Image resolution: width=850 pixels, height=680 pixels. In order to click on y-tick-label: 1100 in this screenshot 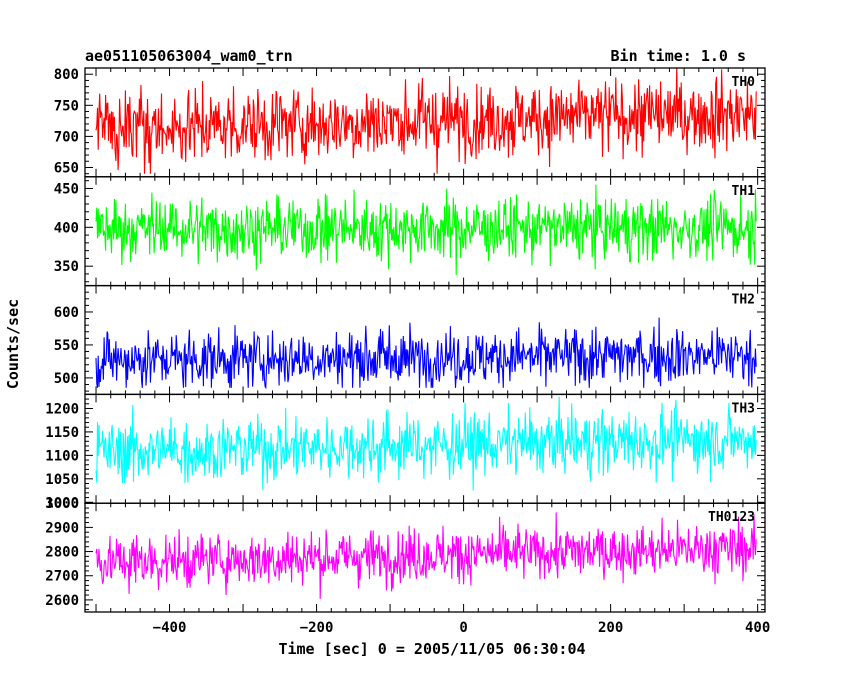, I will do `click(62, 456)`.